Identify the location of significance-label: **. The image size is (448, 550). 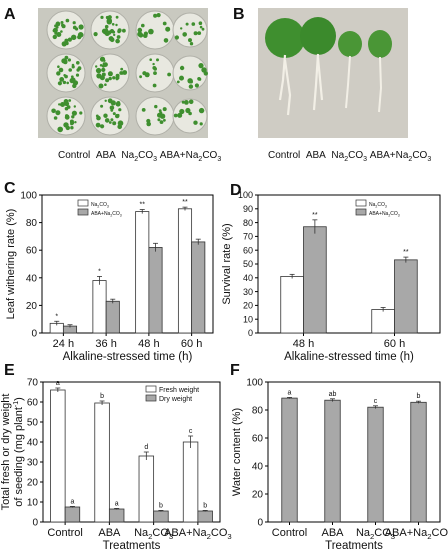
(143, 204).